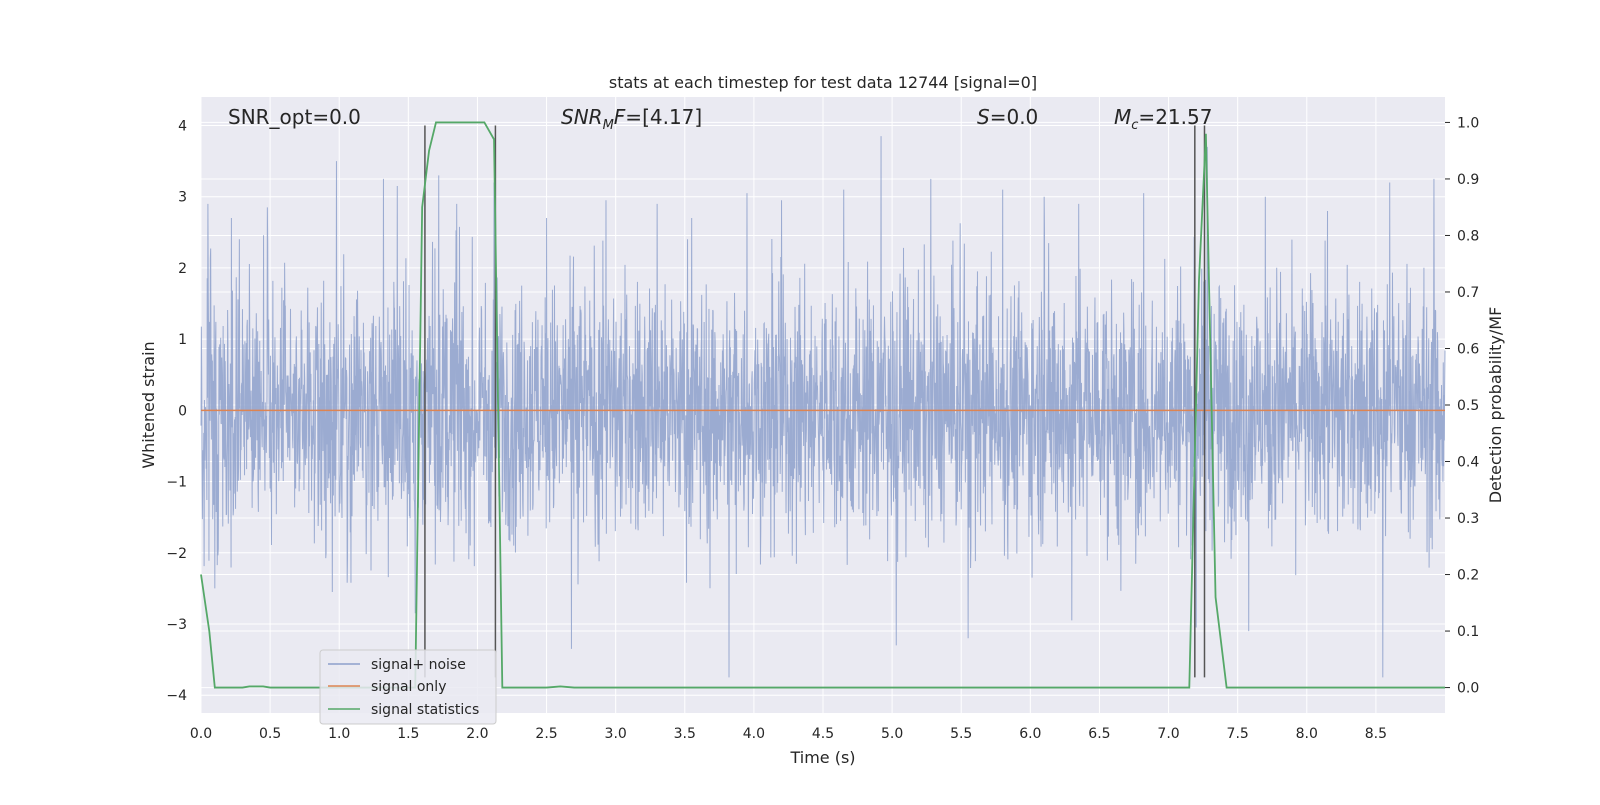 The width and height of the screenshot is (1600, 805). I want to click on x-tick-label: 0.0, so click(201, 734).